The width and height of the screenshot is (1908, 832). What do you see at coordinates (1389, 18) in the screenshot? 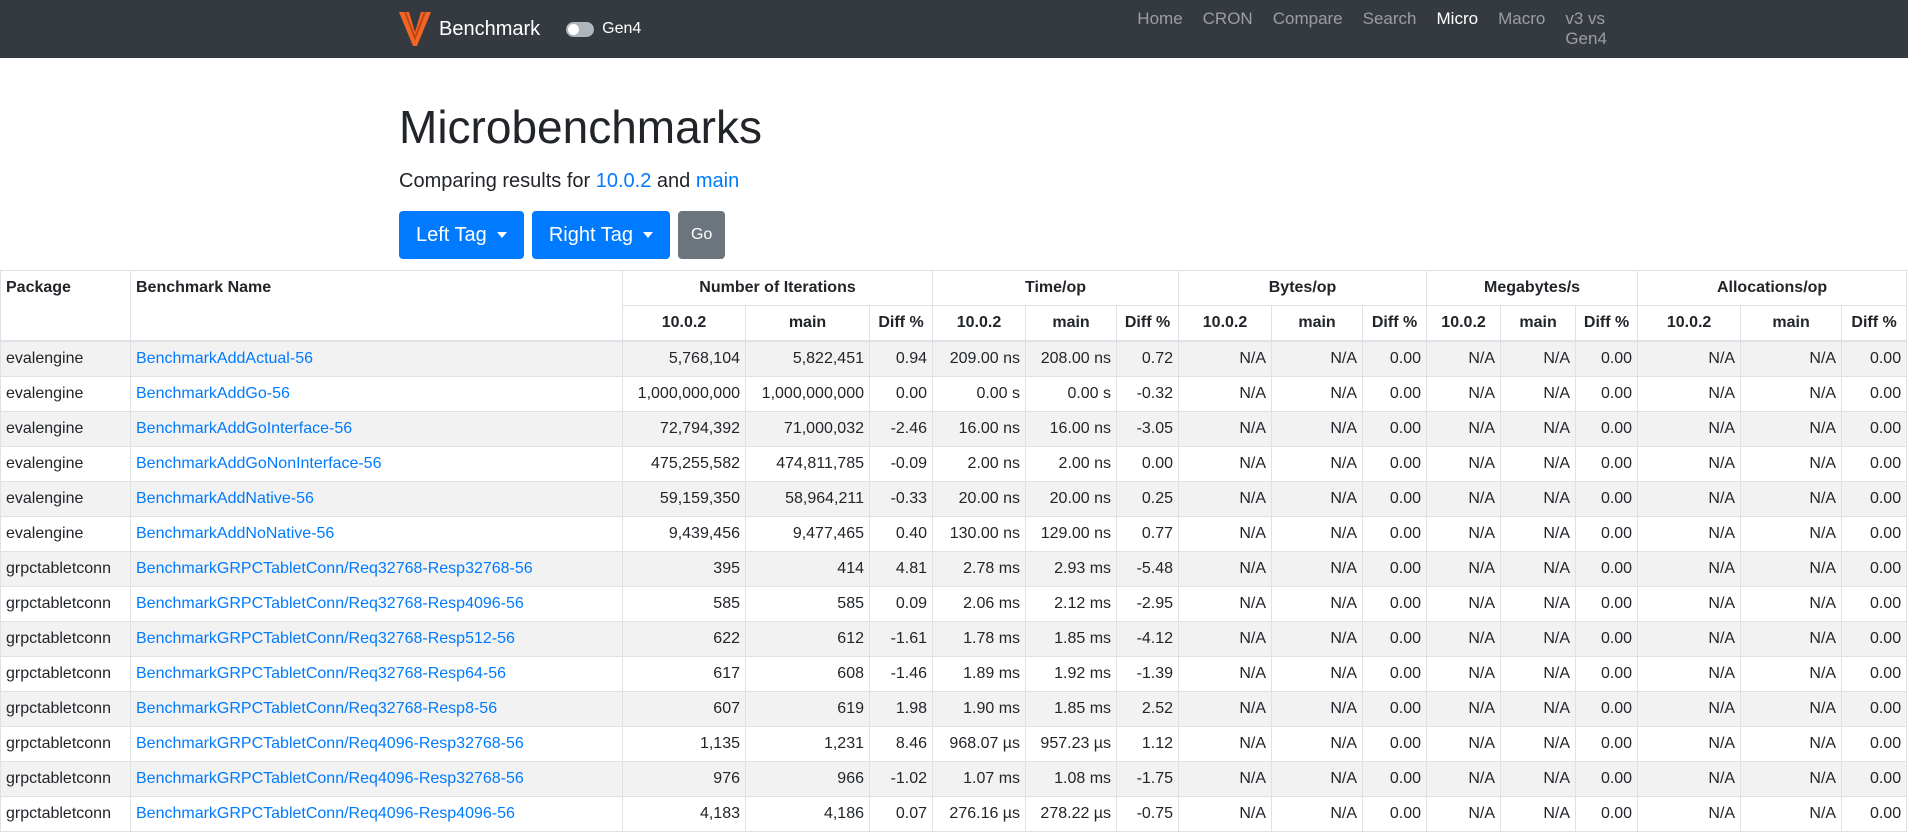
I see `nav-link: Search` at bounding box center [1389, 18].